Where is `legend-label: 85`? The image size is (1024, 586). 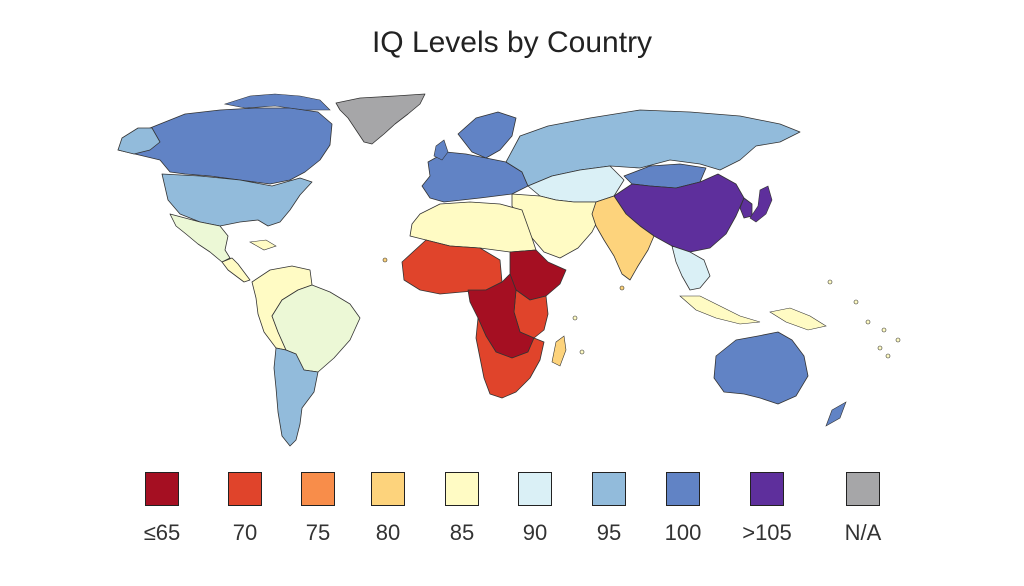
legend-label: 85 is located at coordinates (462, 532).